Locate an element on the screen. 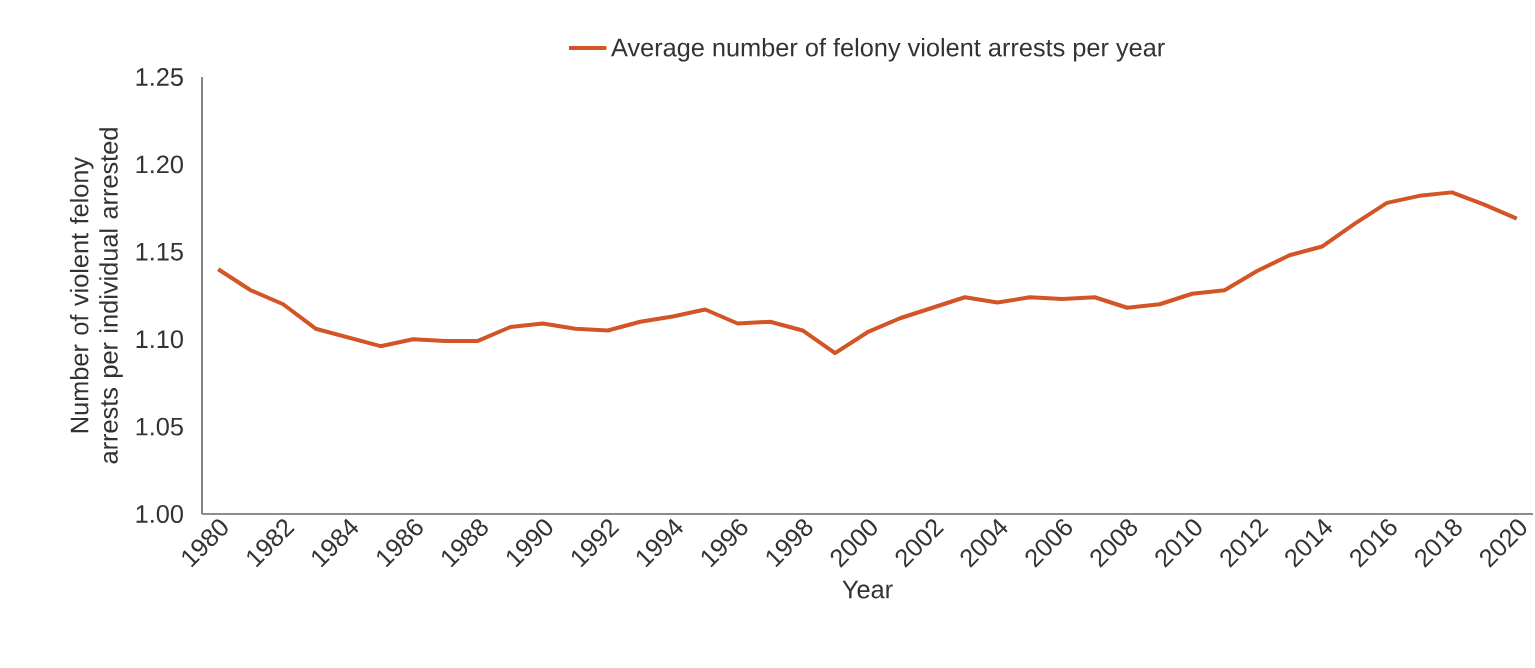 This screenshot has width=1535, height=668. y-tick-label: 1.00 is located at coordinates (159, 514).